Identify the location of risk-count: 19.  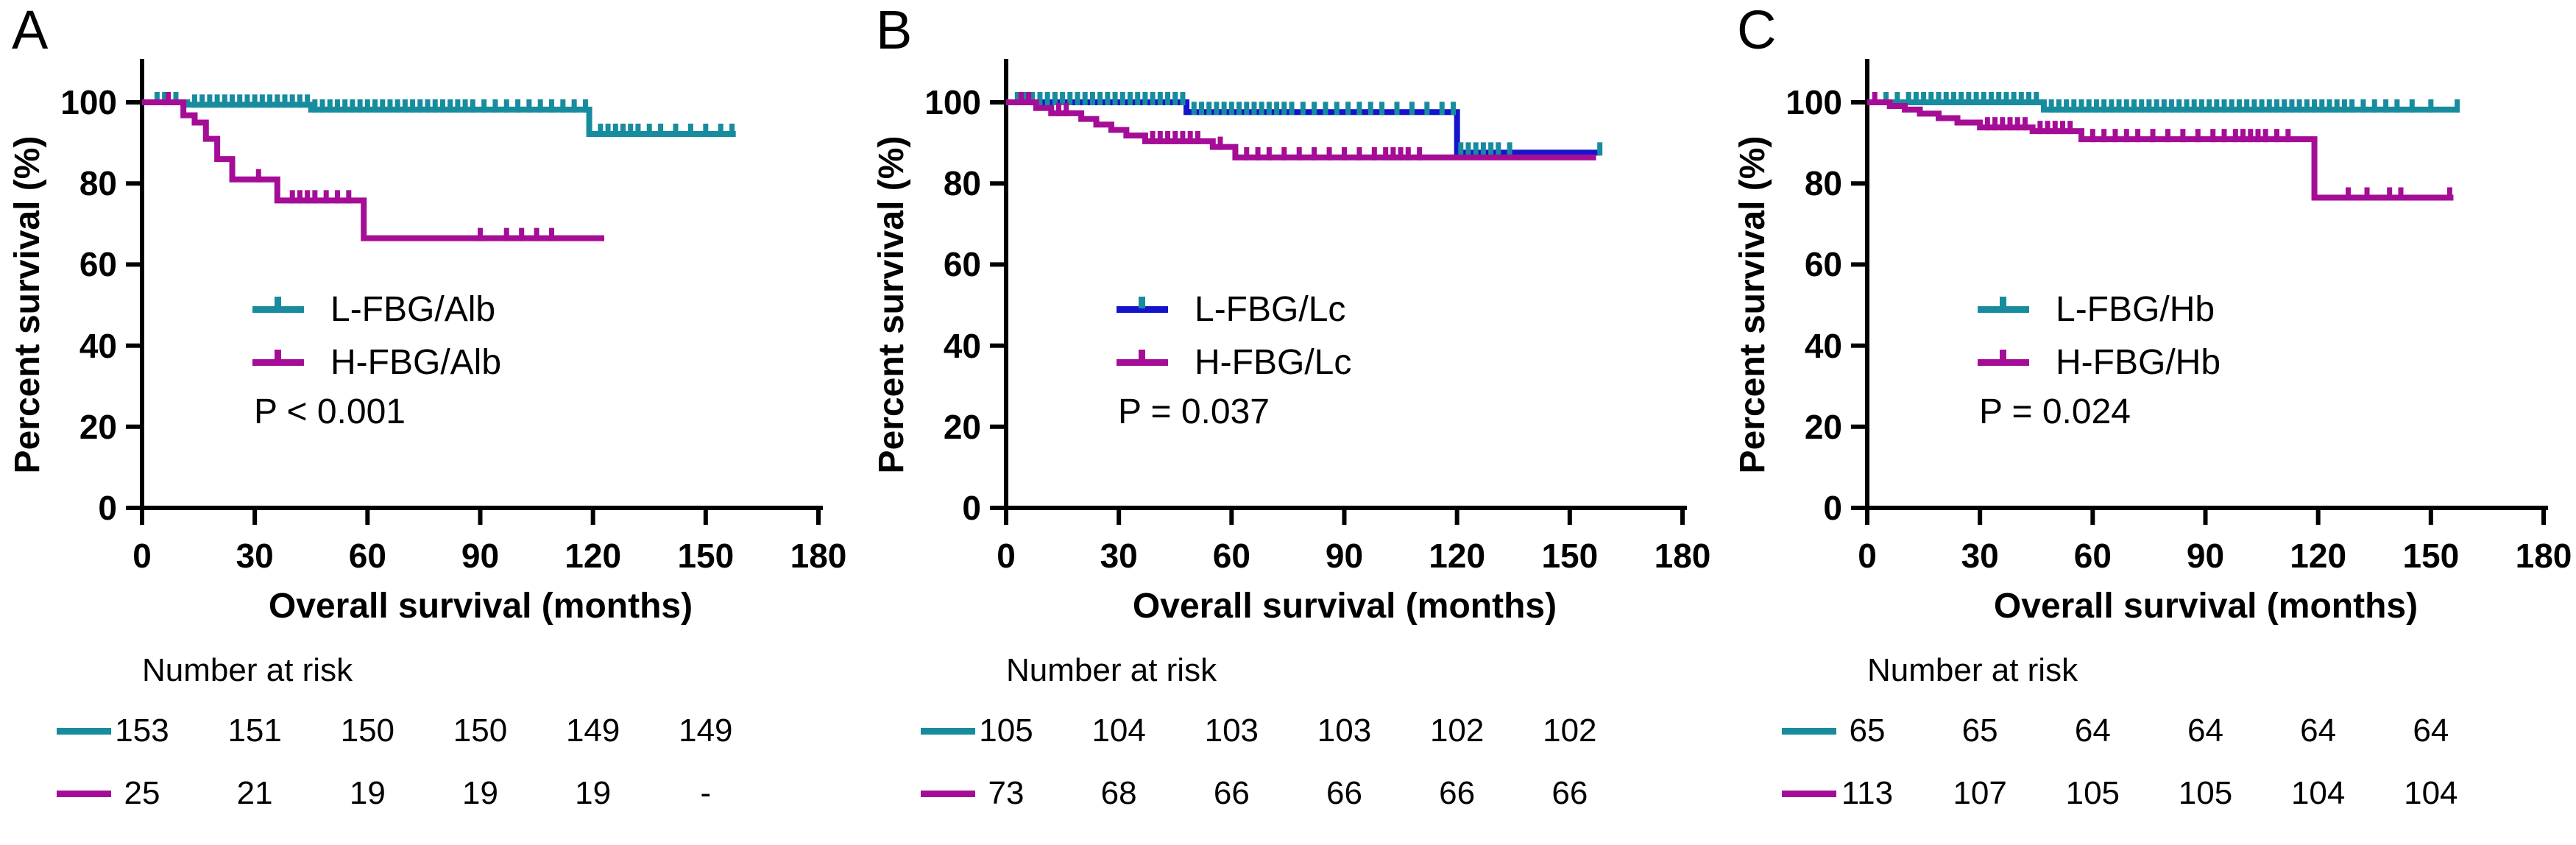
(367, 793).